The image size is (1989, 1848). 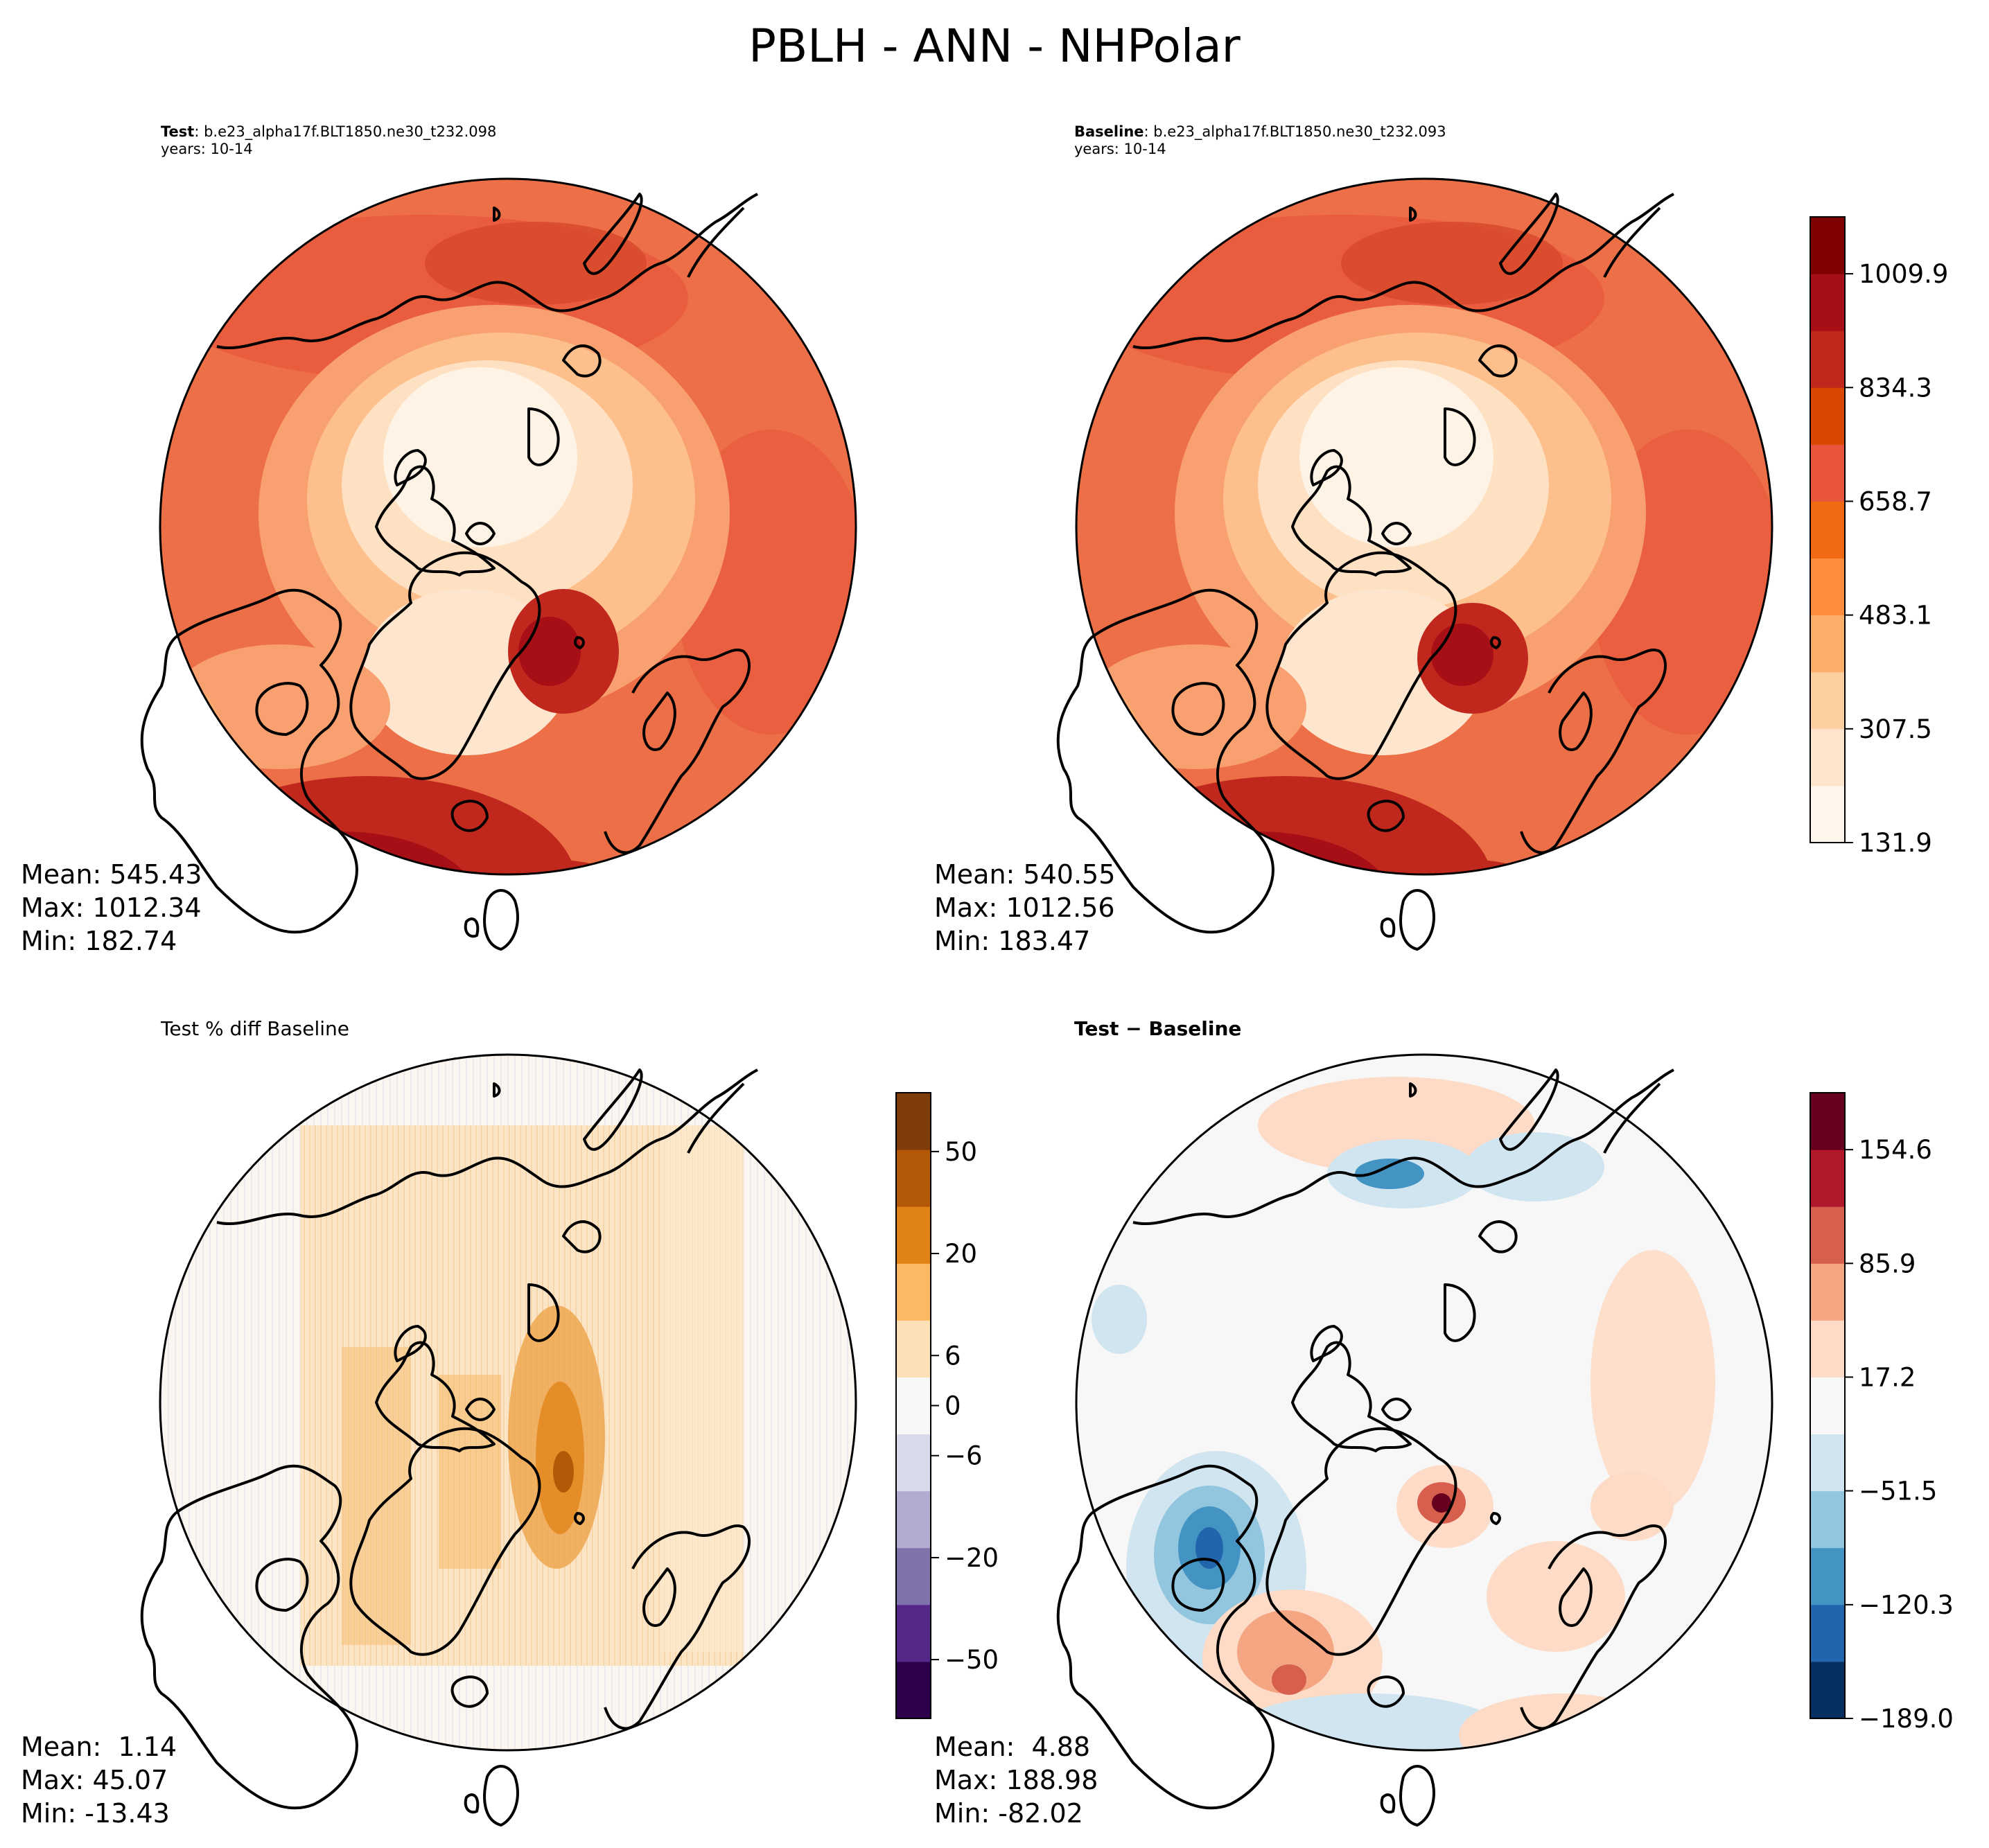 I want to click on pctdiff-stats: Mean: 1.14 Max: 45.07 Min: -13.43, so click(x=99, y=1780).